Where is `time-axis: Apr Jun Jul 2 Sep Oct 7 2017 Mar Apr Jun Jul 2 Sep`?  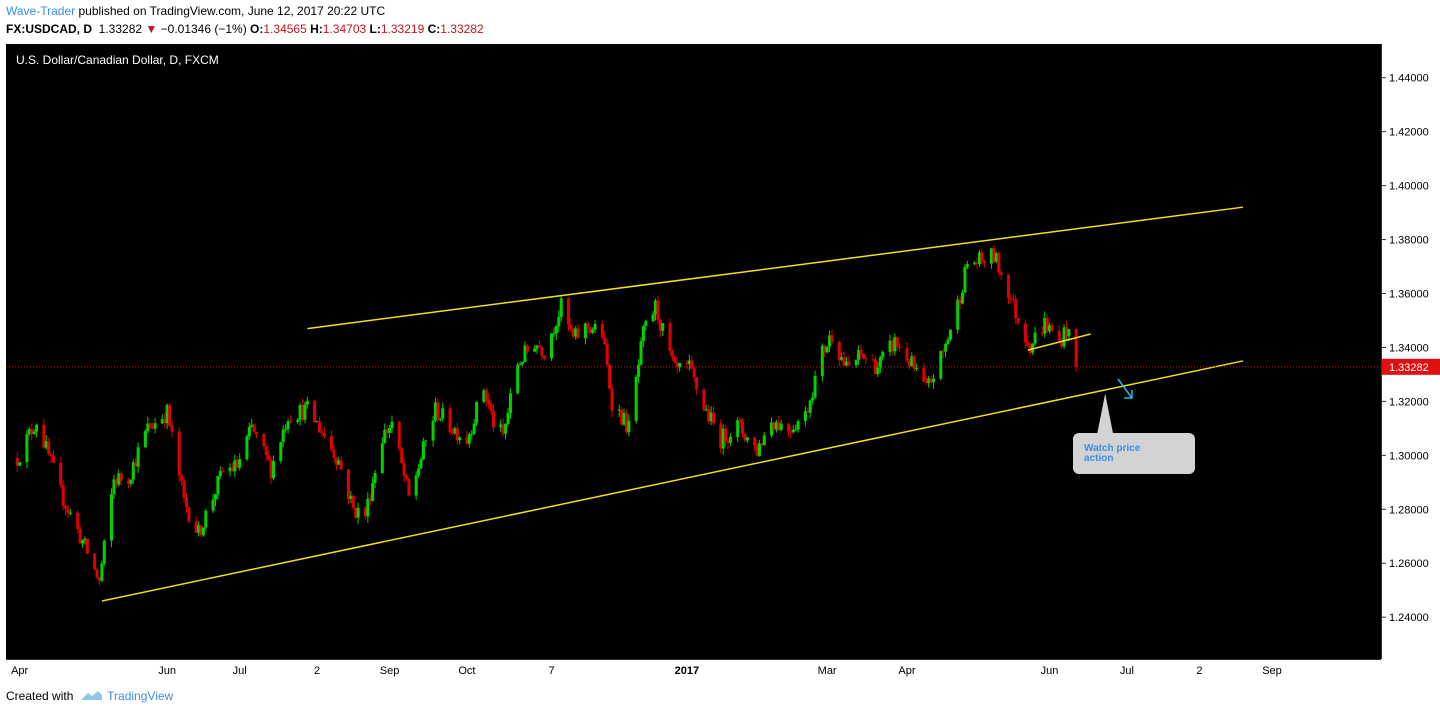
time-axis: Apr Jun Jul 2 Sep Oct 7 2017 Mar Apr Jun Jul 2 Sep is located at coordinates (693, 669).